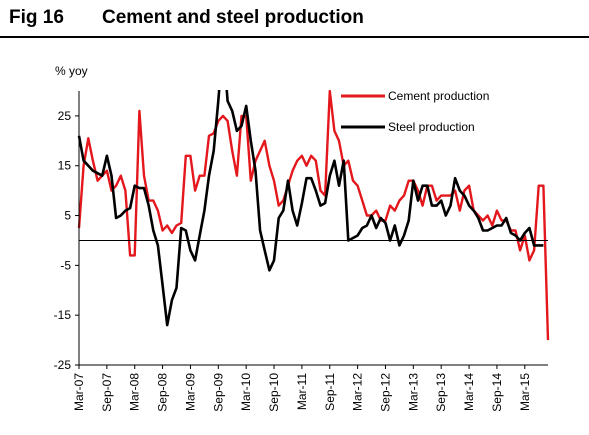 Image resolution: width=589 pixels, height=435 pixels. Describe the element at coordinates (385, 392) in the screenshot. I see `x-tick-label: Sep-12` at that location.